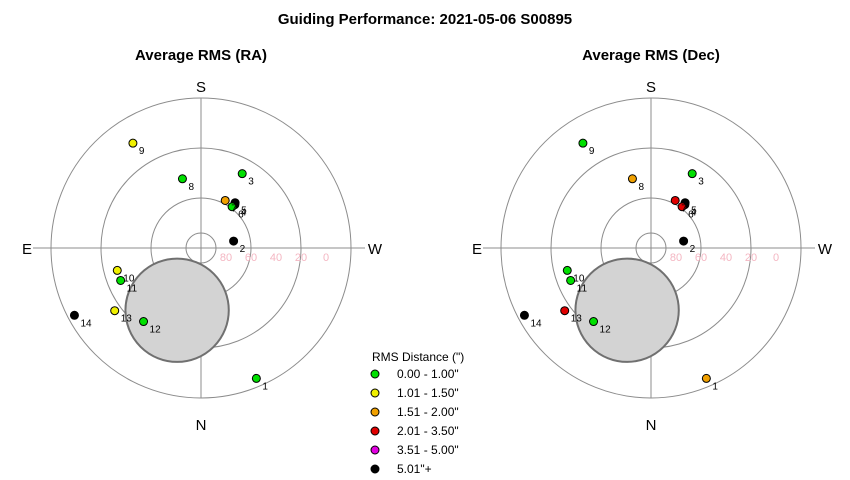 The width and height of the screenshot is (850, 480). I want to click on legend-entry-label: 1.01 - 1.50", so click(428, 393).